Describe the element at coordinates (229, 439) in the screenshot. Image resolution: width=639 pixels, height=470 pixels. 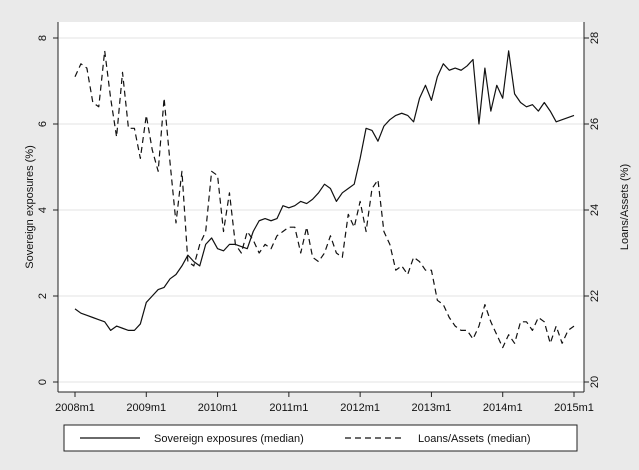
I see `legend-label-sovereign: Sovereign exposures (median)` at that location.